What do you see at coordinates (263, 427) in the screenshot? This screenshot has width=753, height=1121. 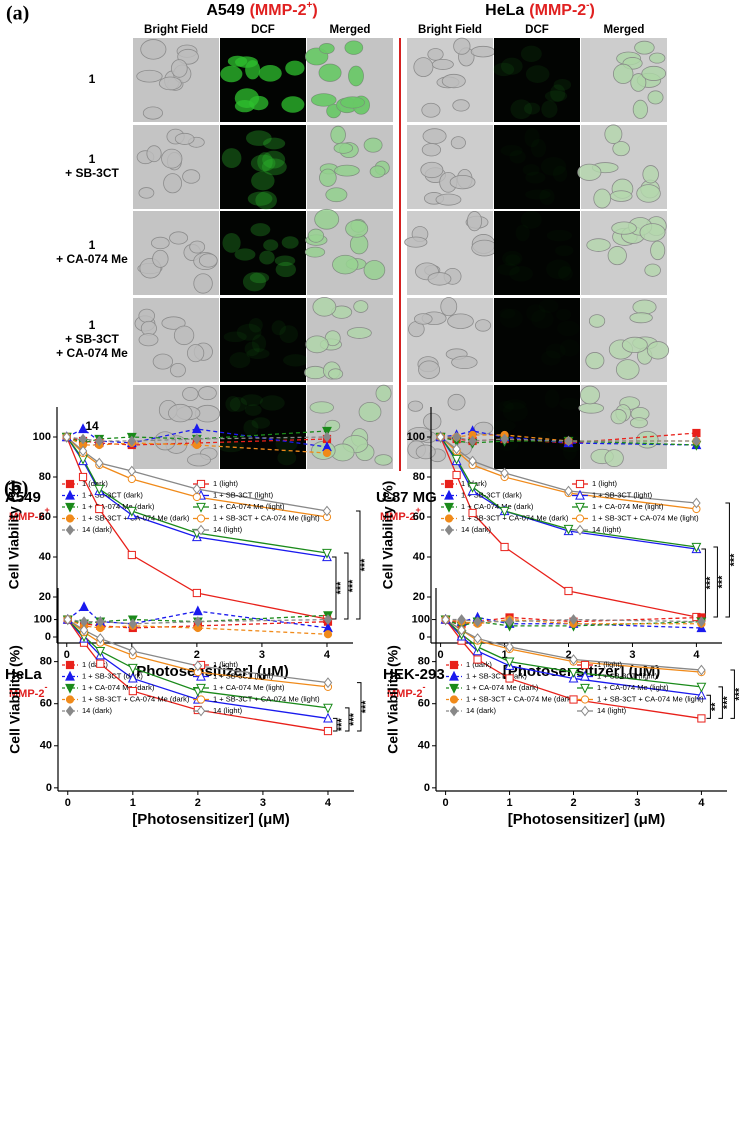 I see `micrograph` at bounding box center [263, 427].